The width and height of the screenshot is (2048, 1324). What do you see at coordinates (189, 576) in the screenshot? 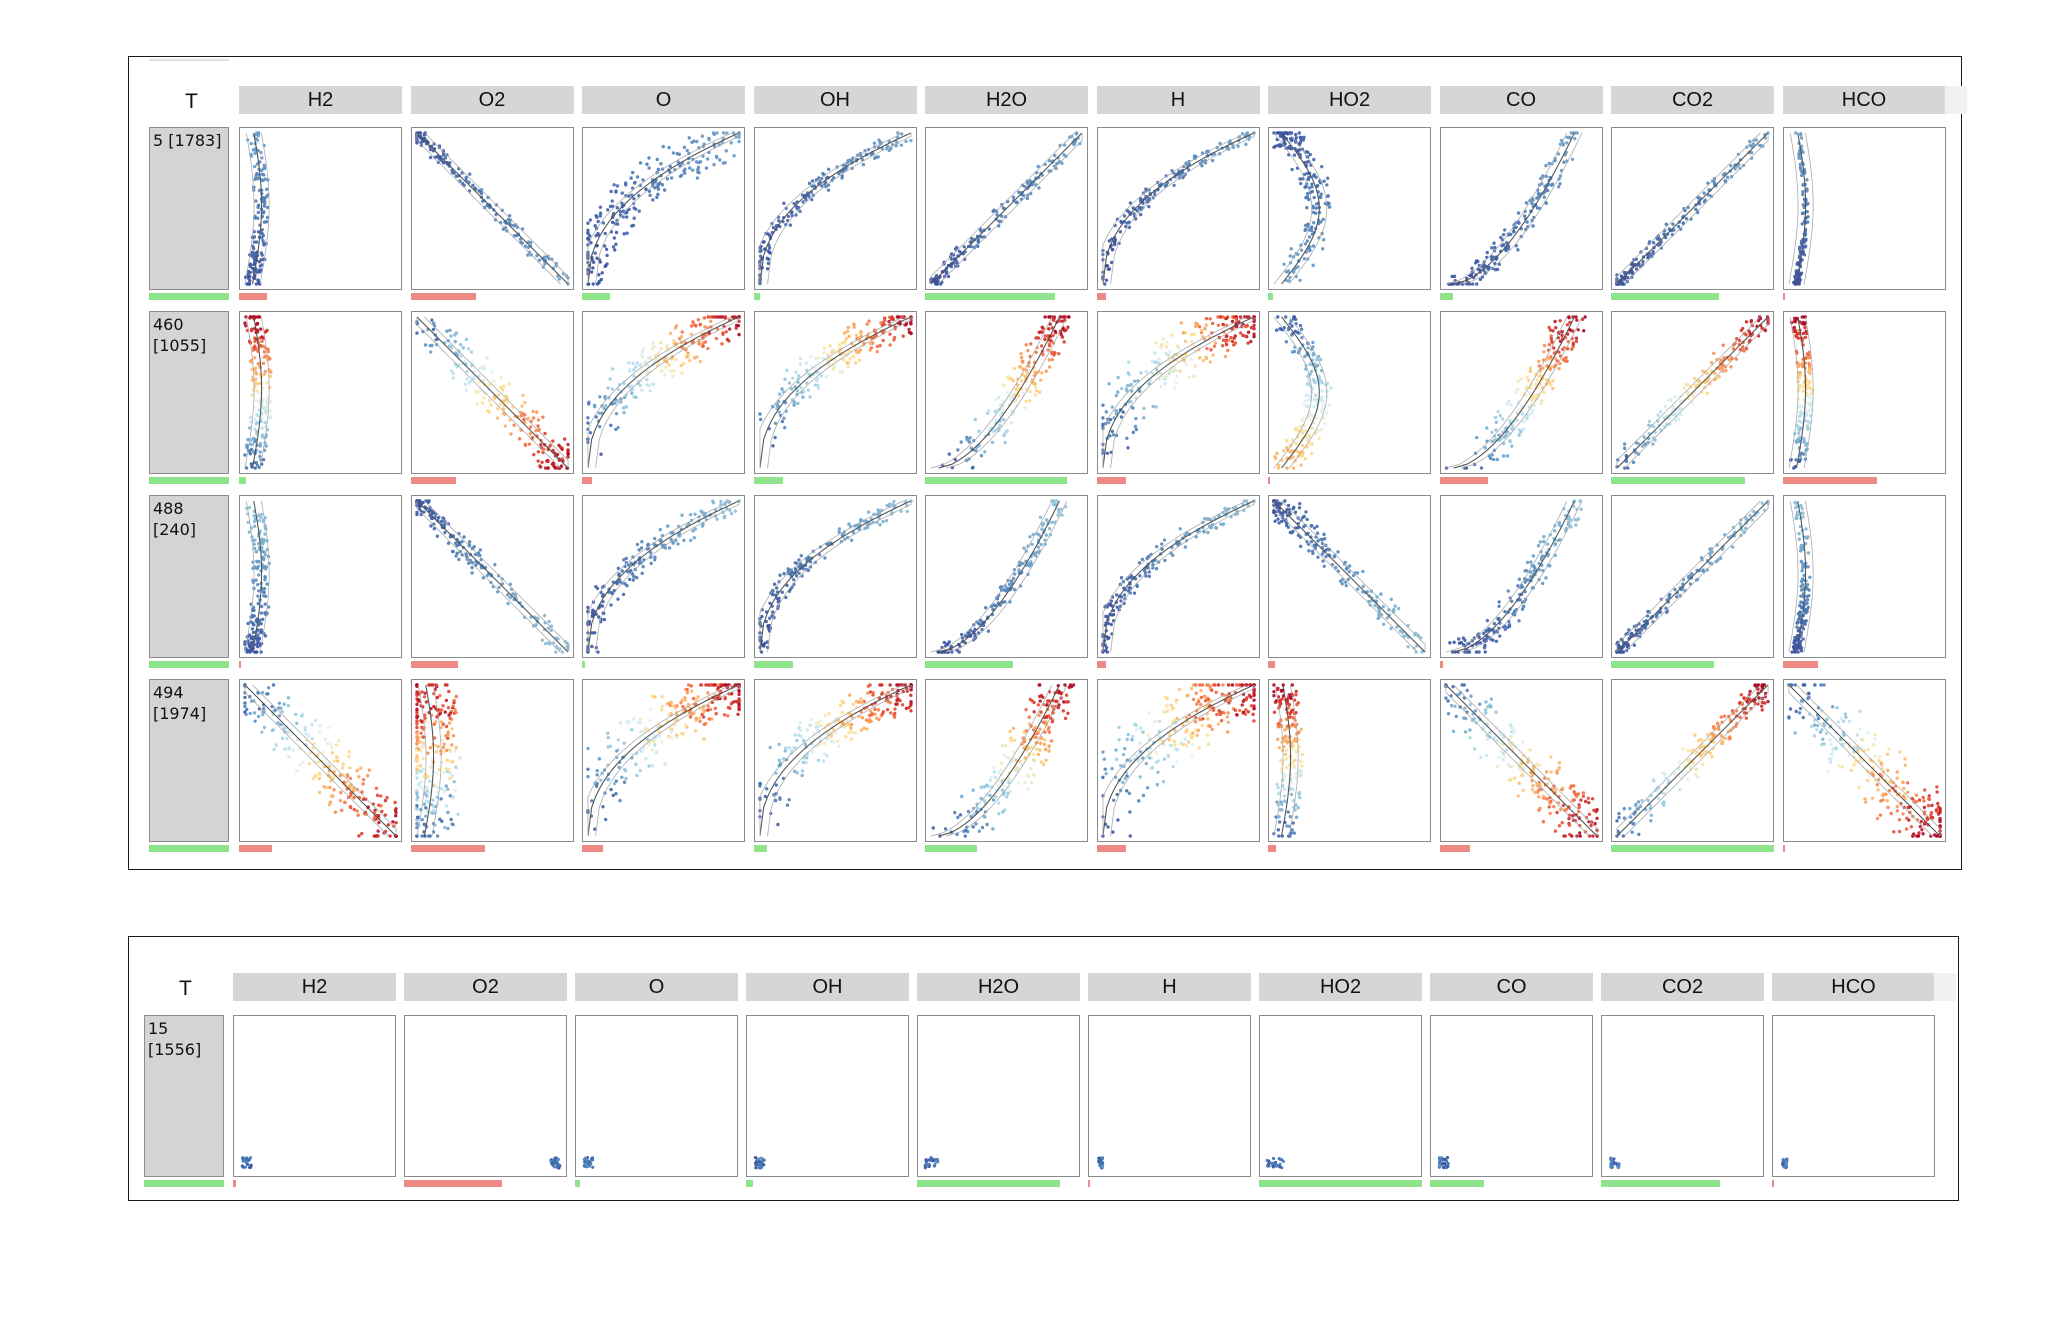
I see `row-label: 488 [240]` at bounding box center [189, 576].